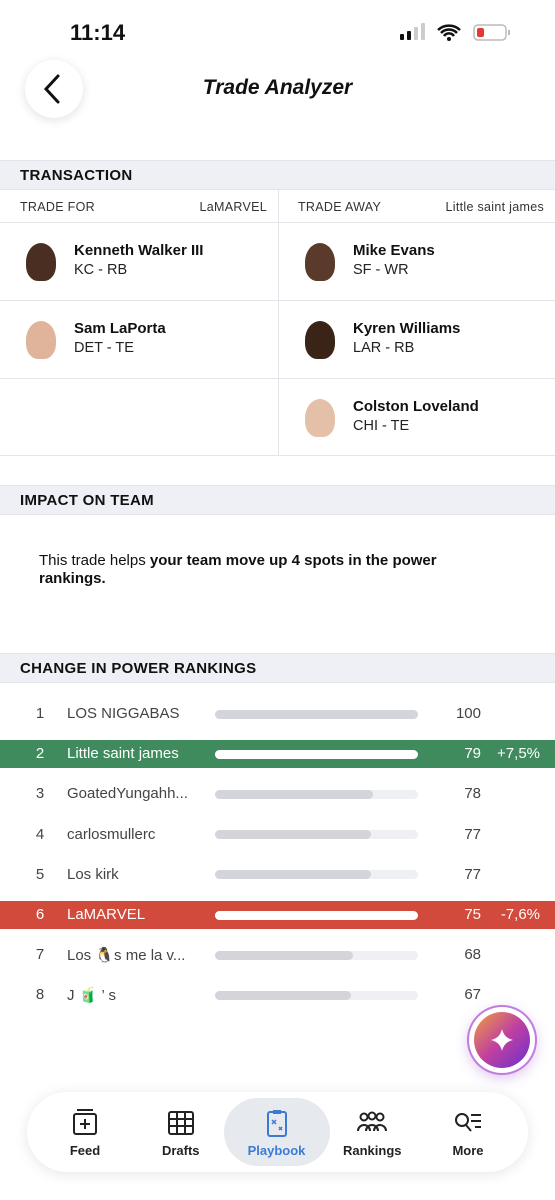 This screenshot has height=1200, width=555. I want to click on player-detail: LAR - RB, so click(384, 348).